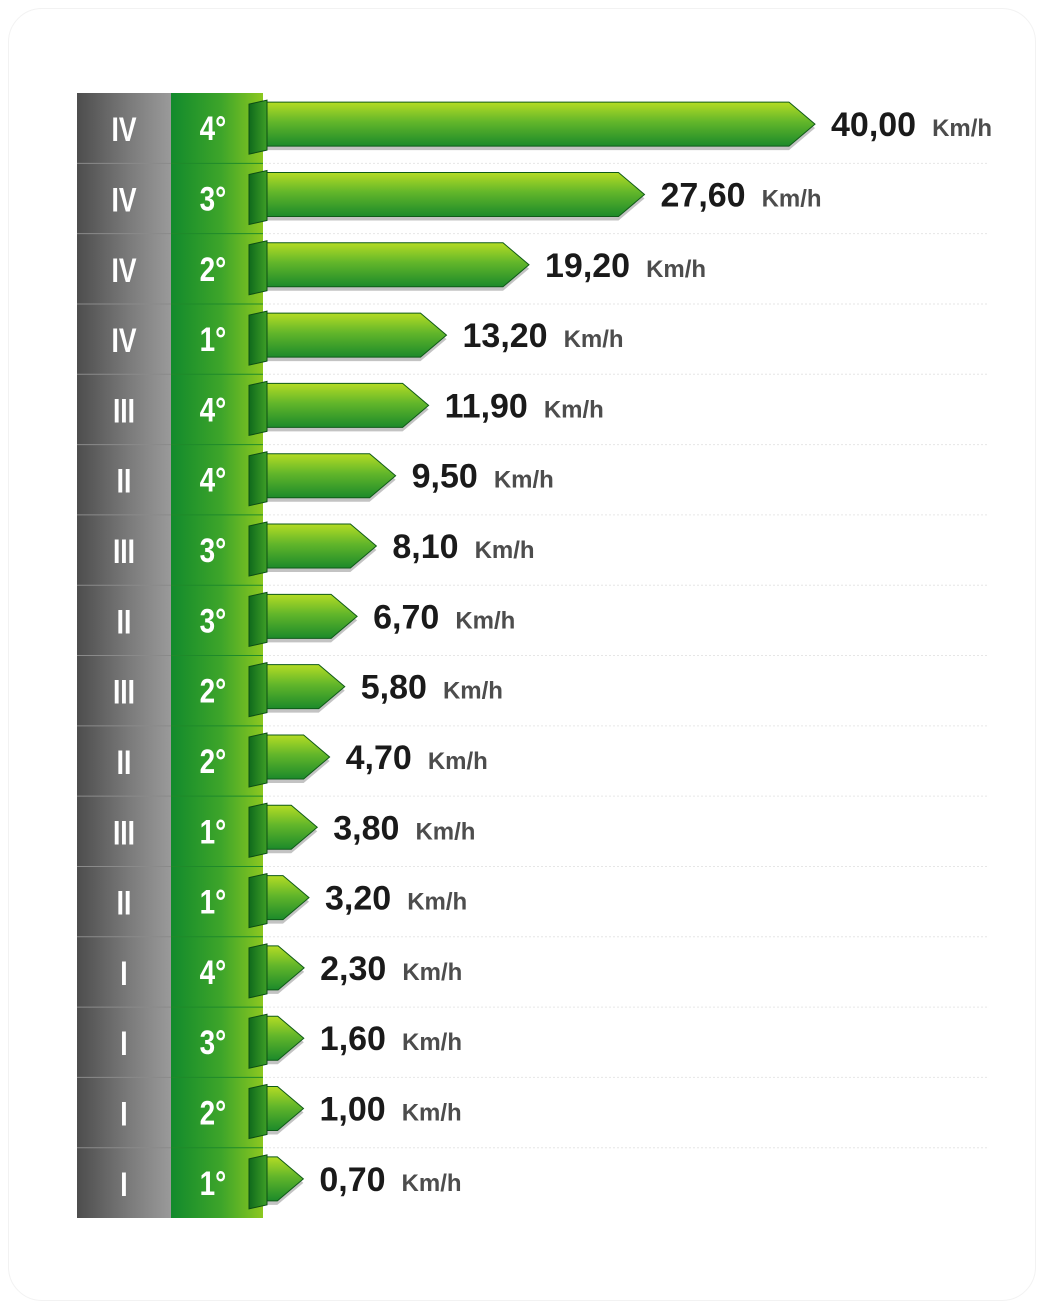 This screenshot has width=1046, height=1311. Describe the element at coordinates (587, 266) in the screenshot. I see `value-label: 19,20` at that location.